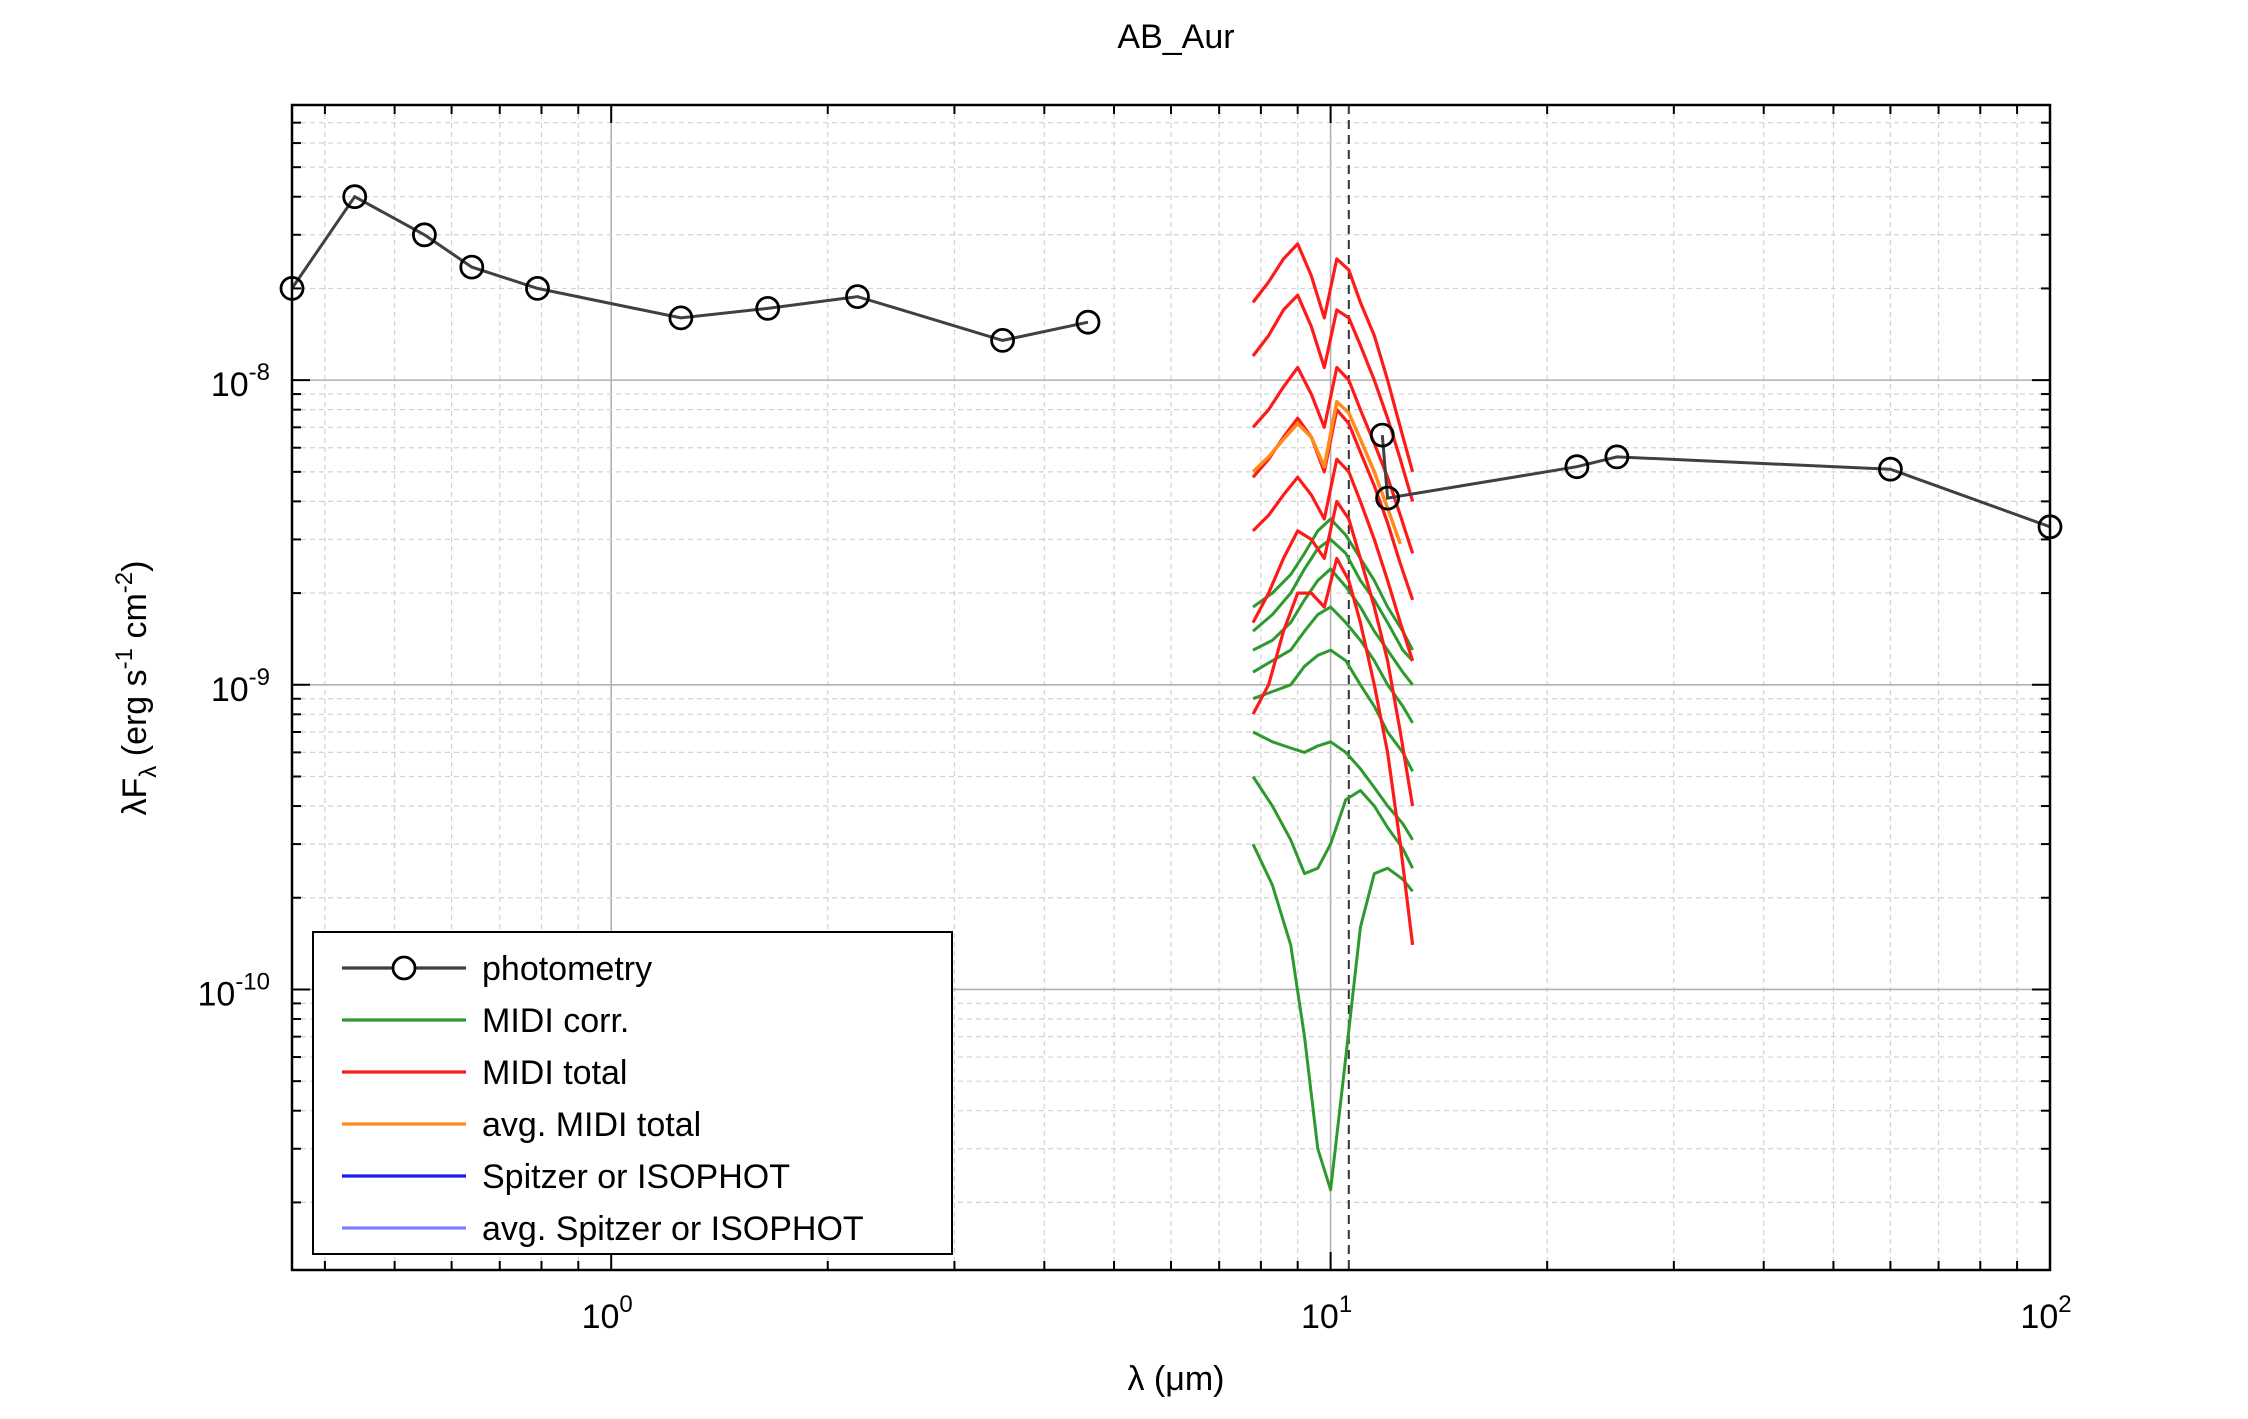 Image resolution: width=2248 pixels, height=1419 pixels. What do you see at coordinates (555, 1021) in the screenshot?
I see `legend-label: MIDI corr.` at bounding box center [555, 1021].